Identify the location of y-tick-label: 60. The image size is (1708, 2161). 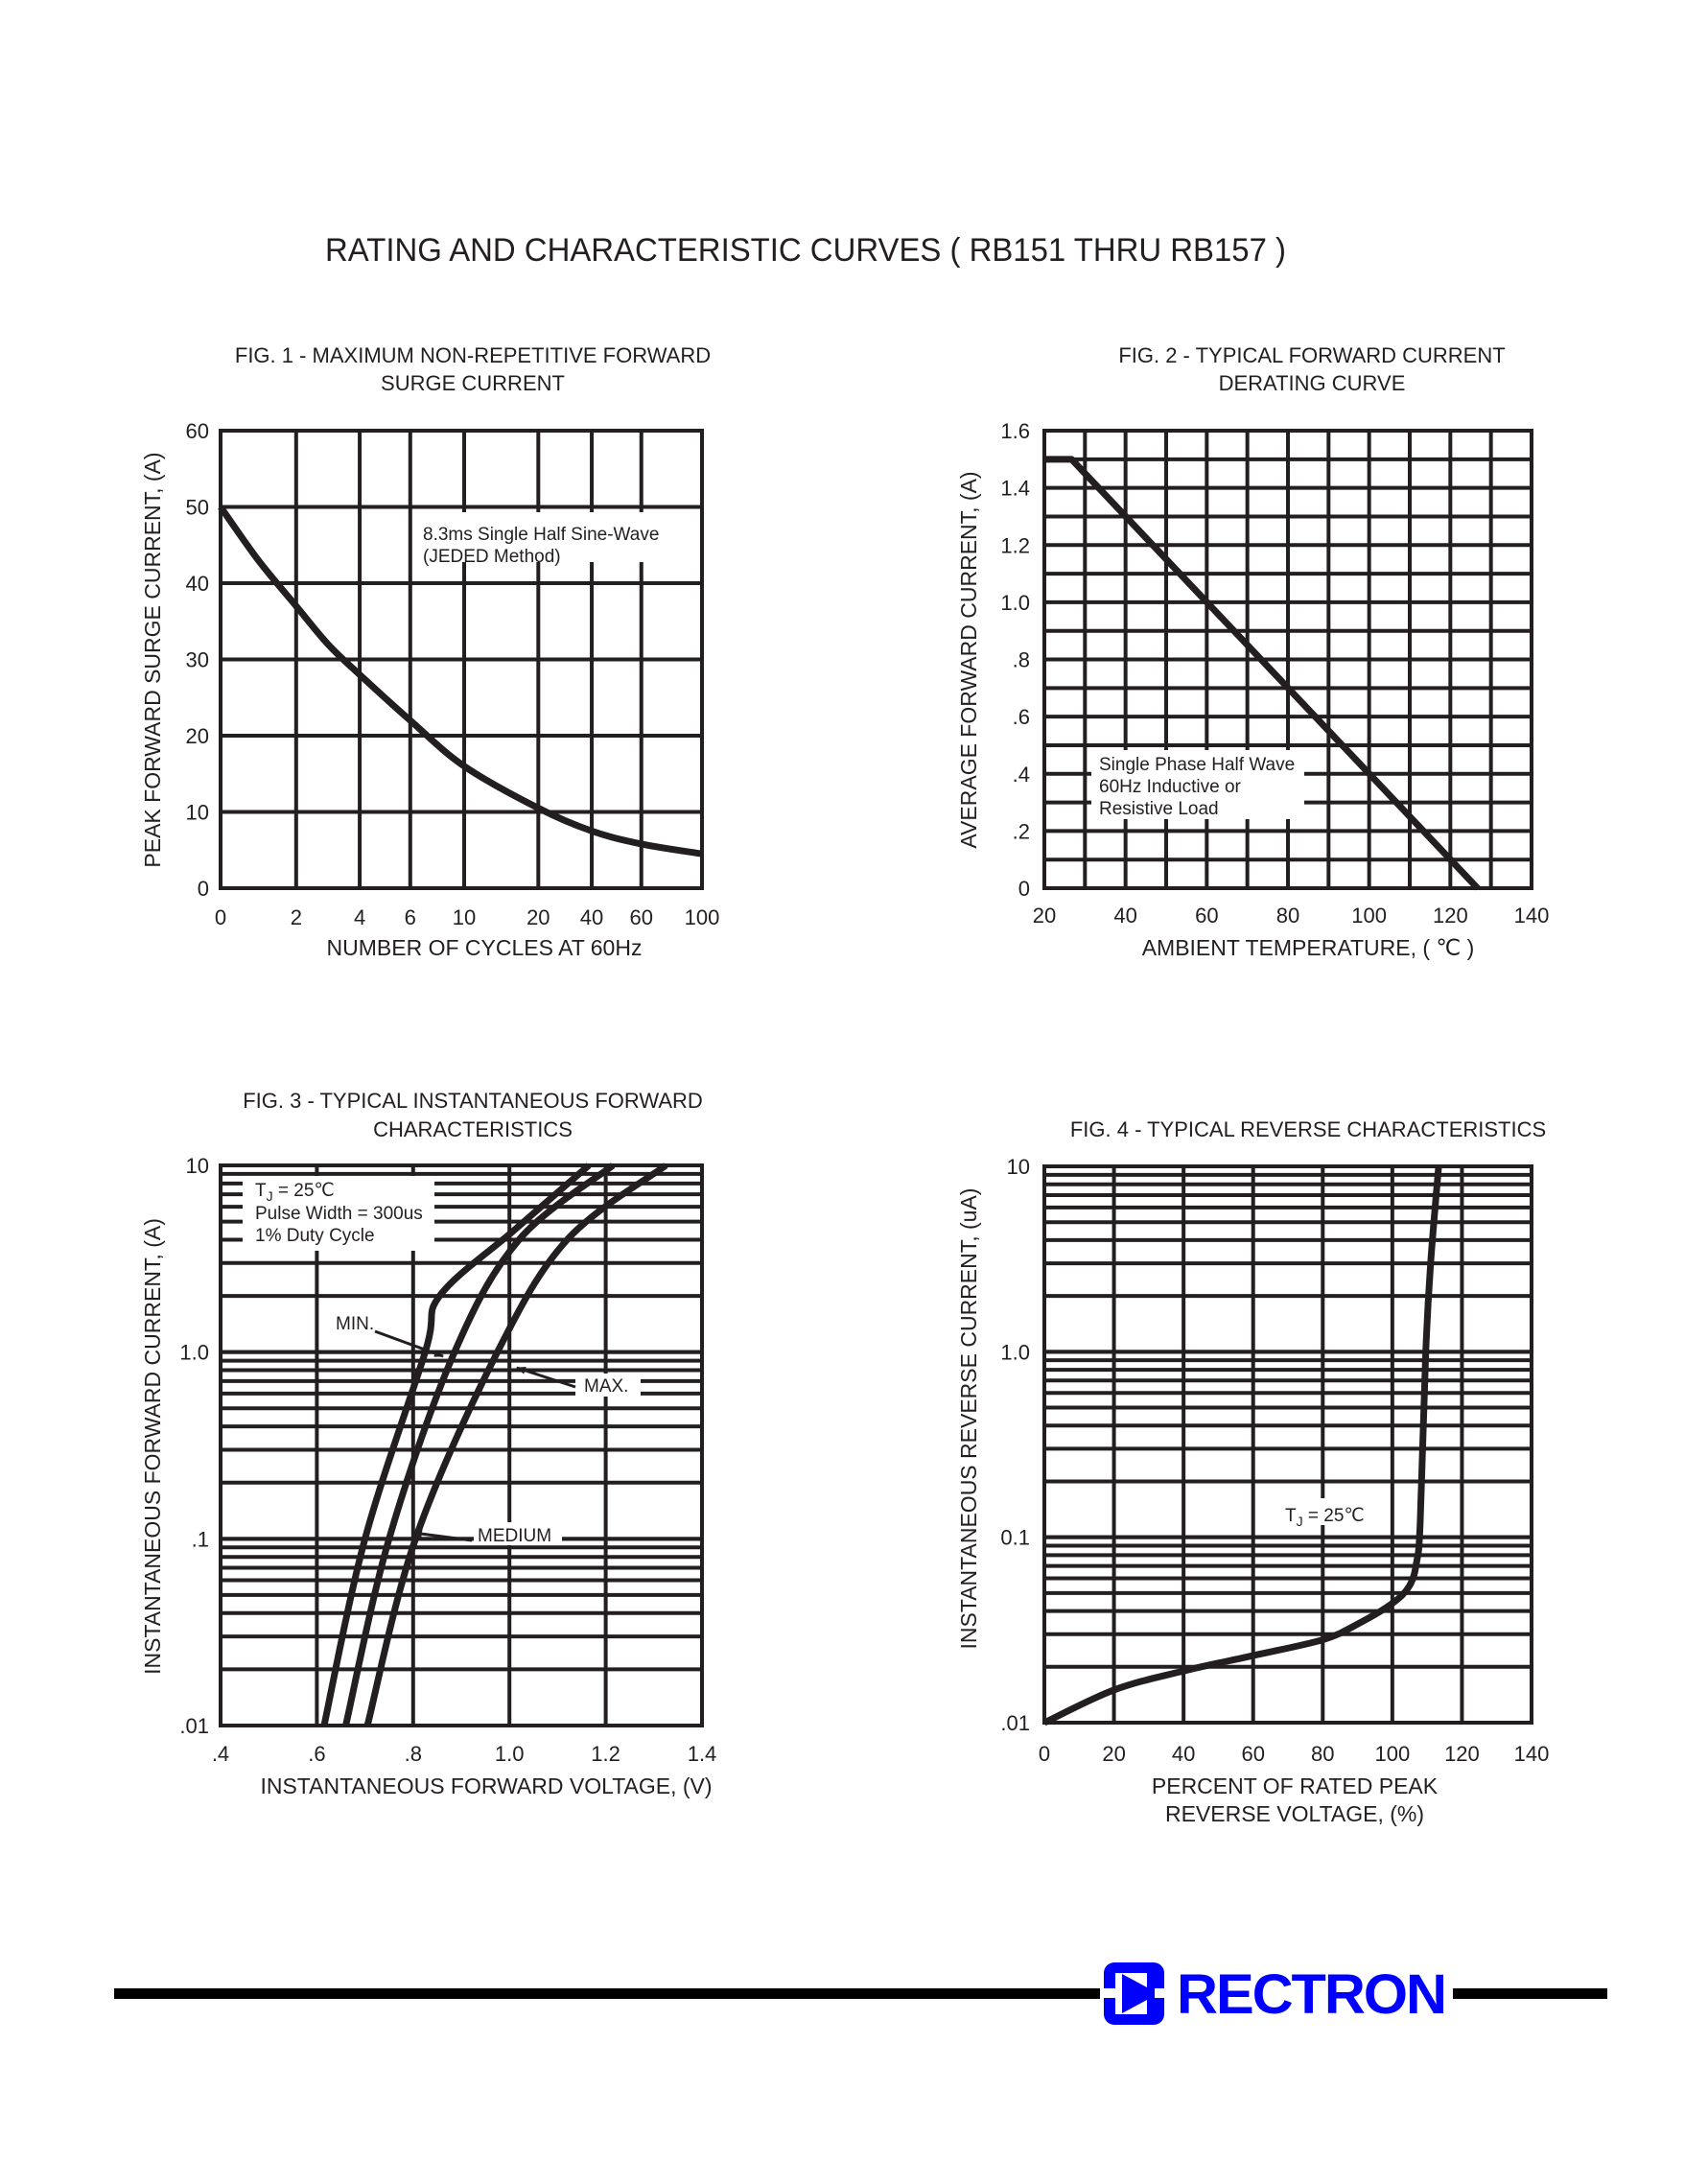
(198, 431).